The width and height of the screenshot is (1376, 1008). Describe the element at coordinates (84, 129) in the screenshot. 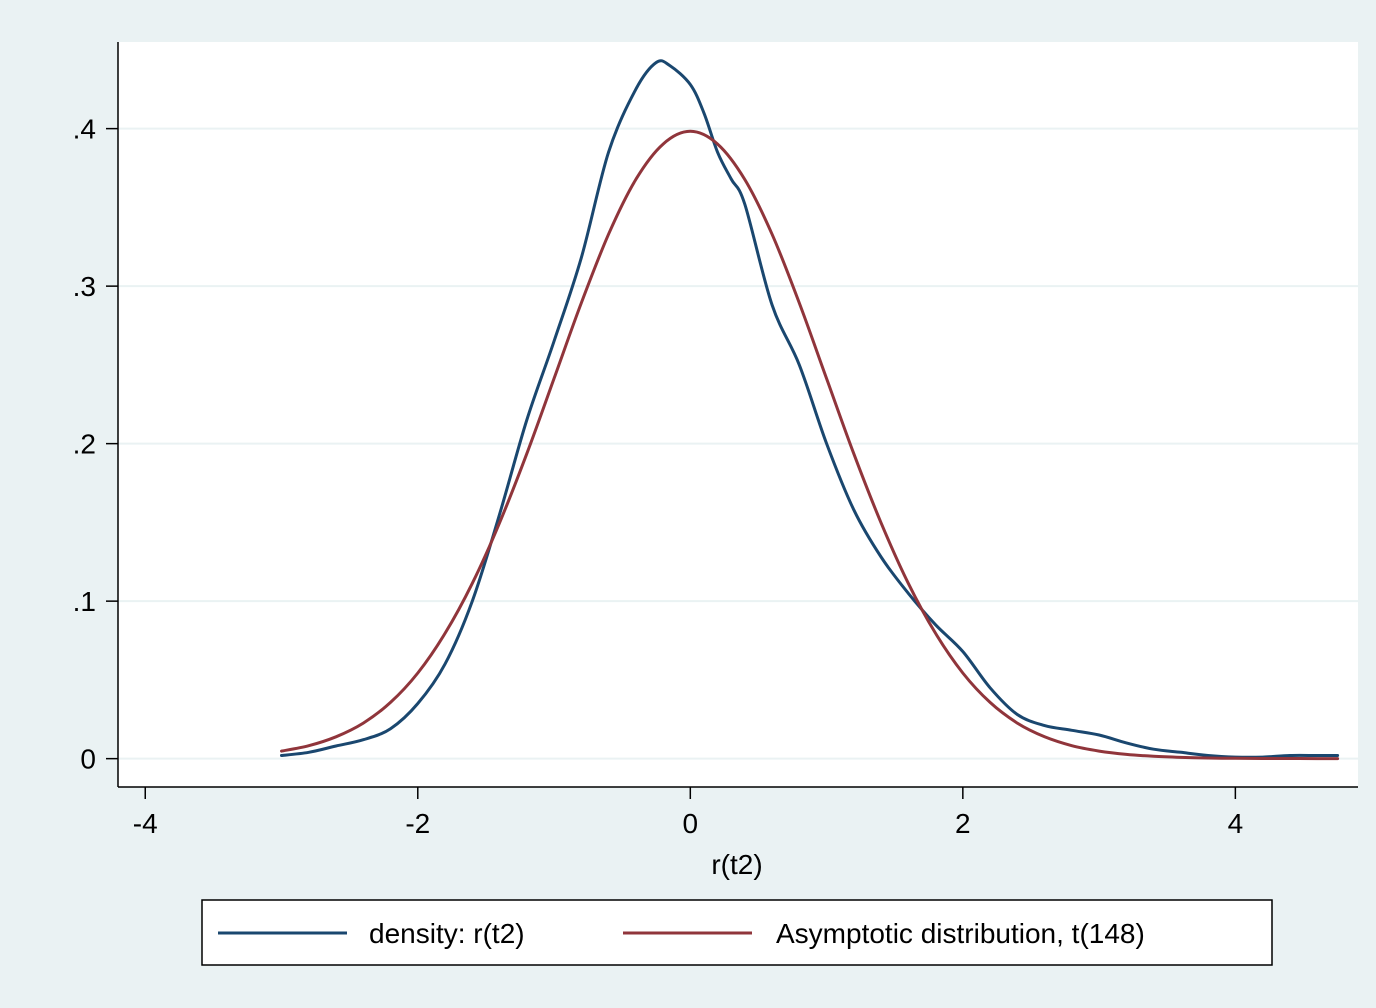

I see `y-tick-label-4: .4` at that location.